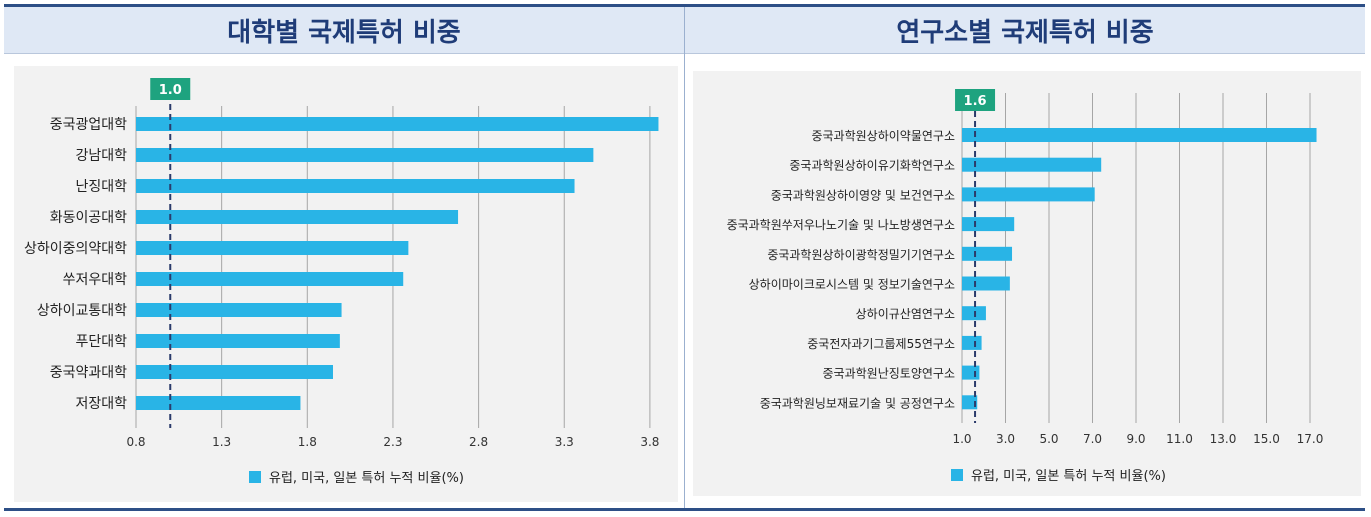 The image size is (1371, 517). I want to click on category-label: 강남대학, so click(101, 156).